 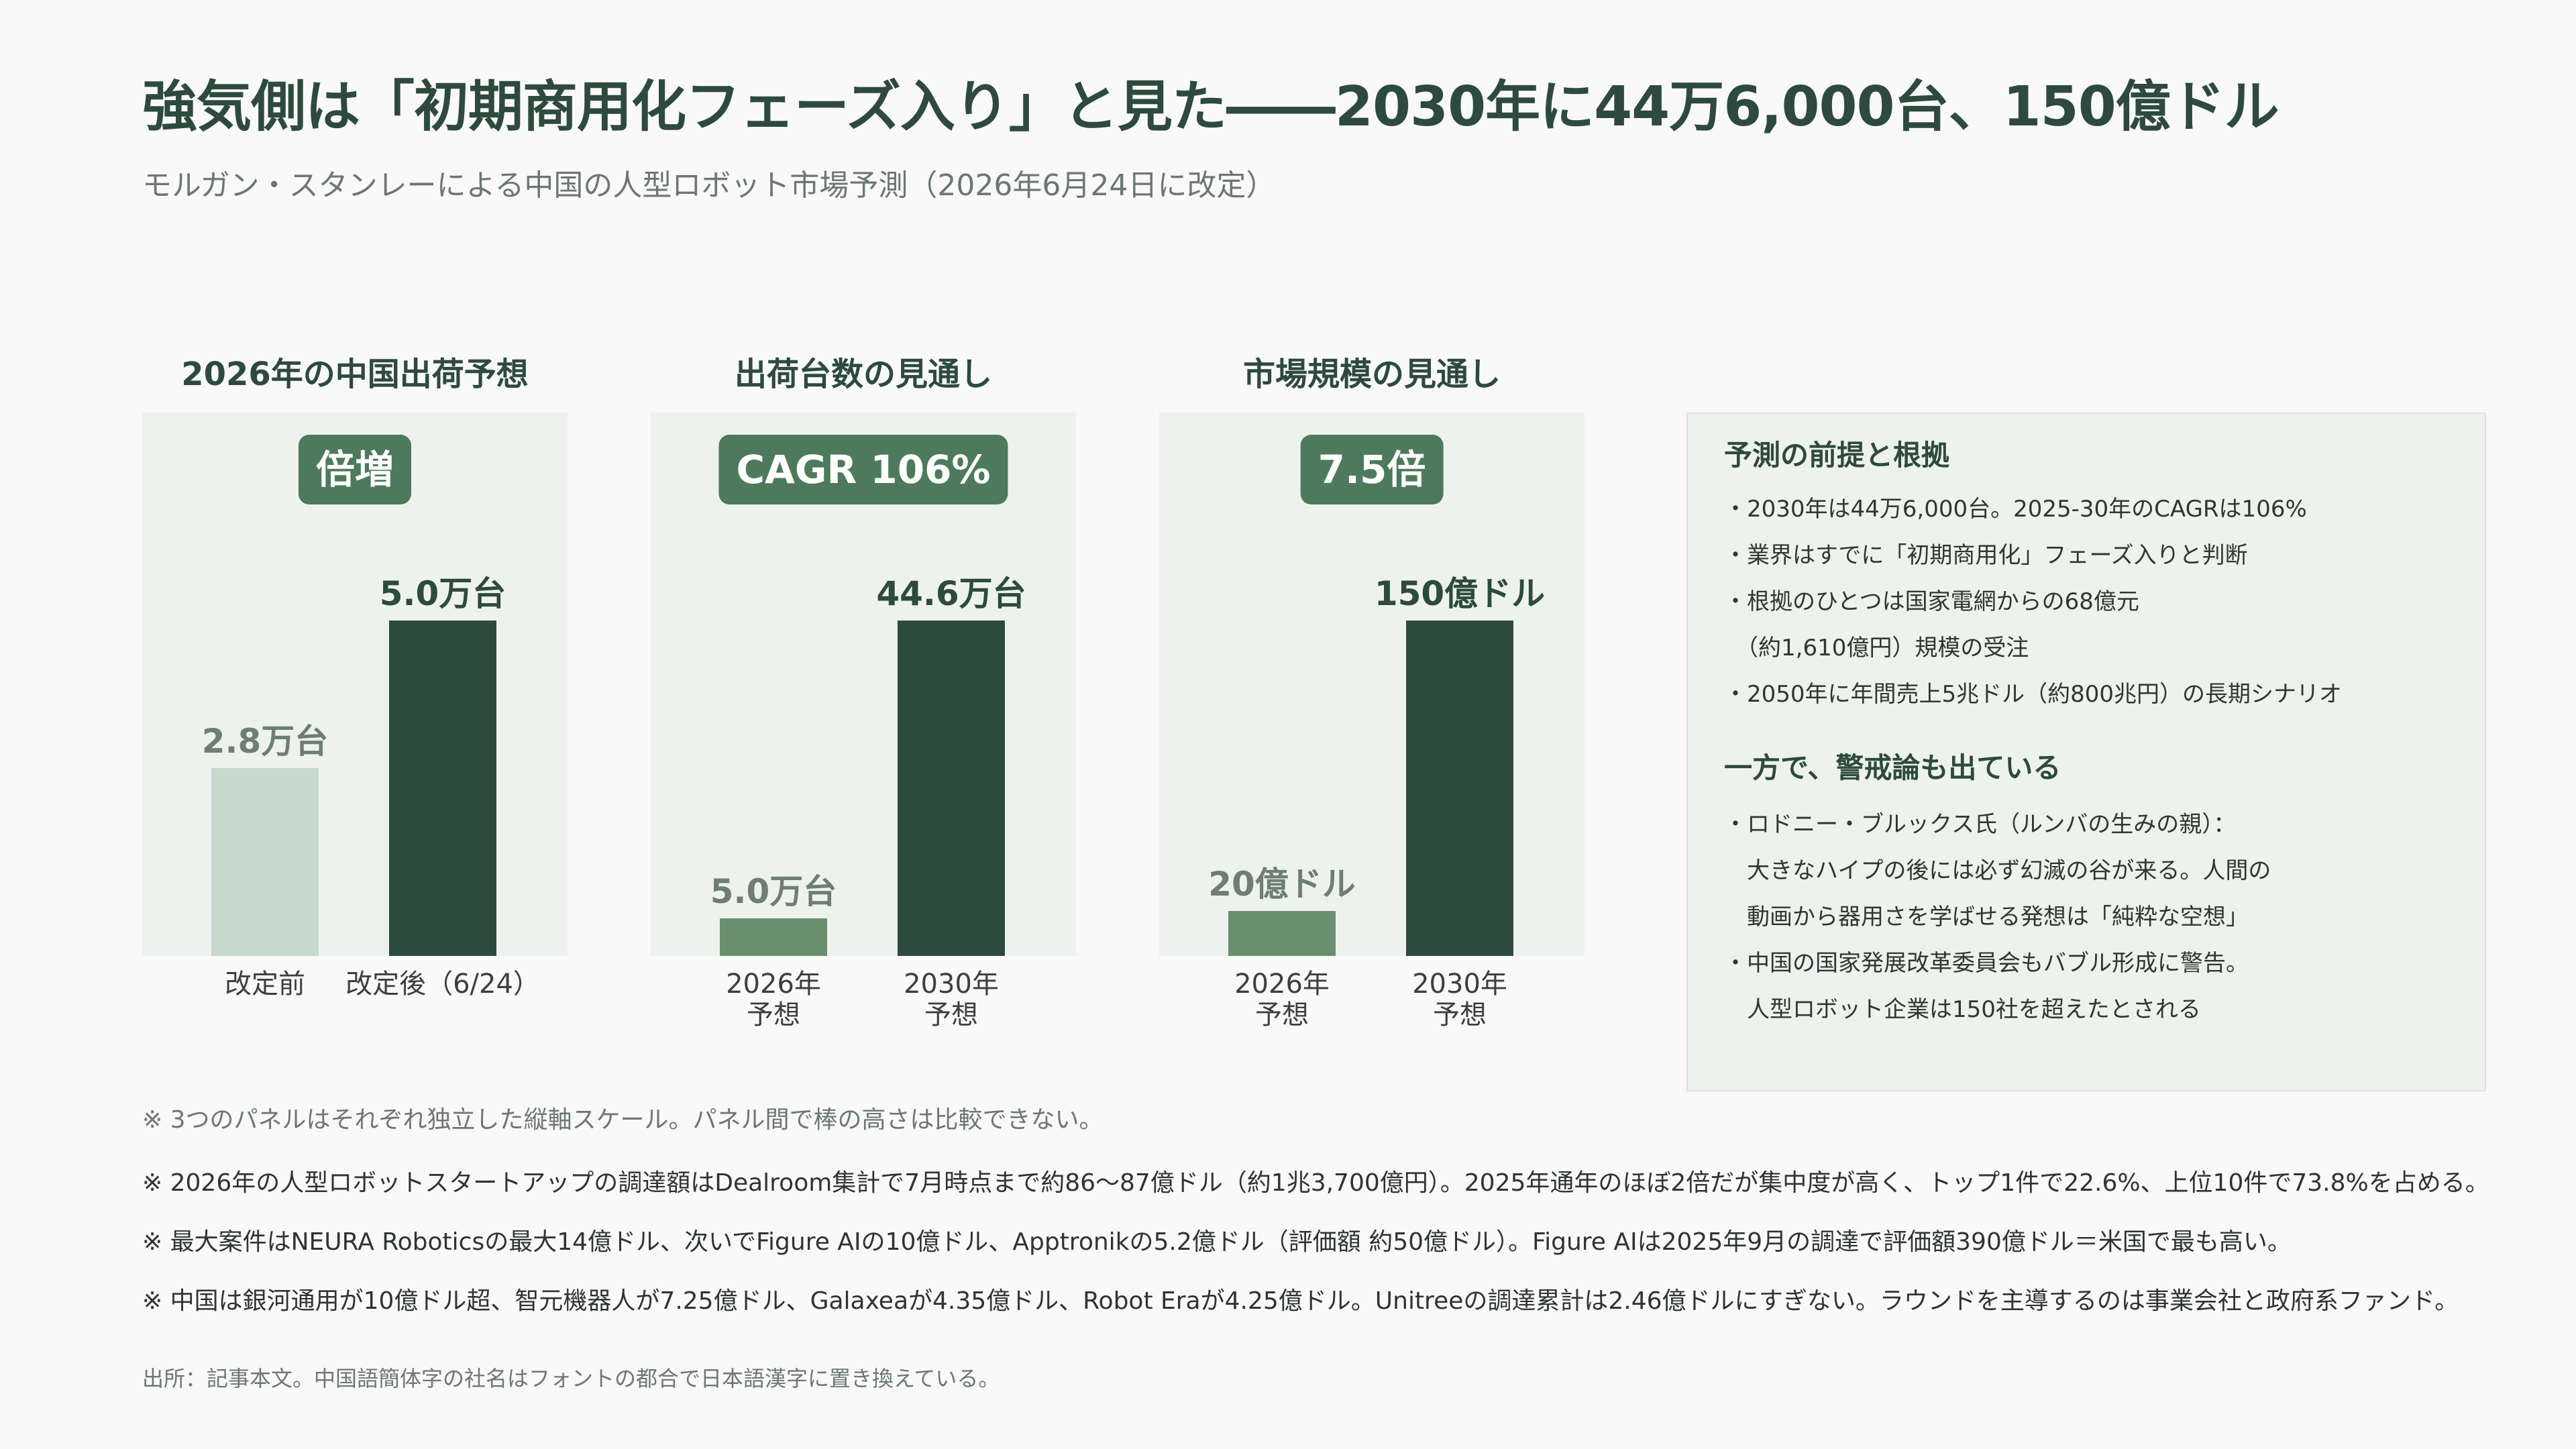 What do you see at coordinates (1986, 963) in the screenshot?
I see `side-line: ・中国の国家発展改革委員会もバブル形成に警告。` at bounding box center [1986, 963].